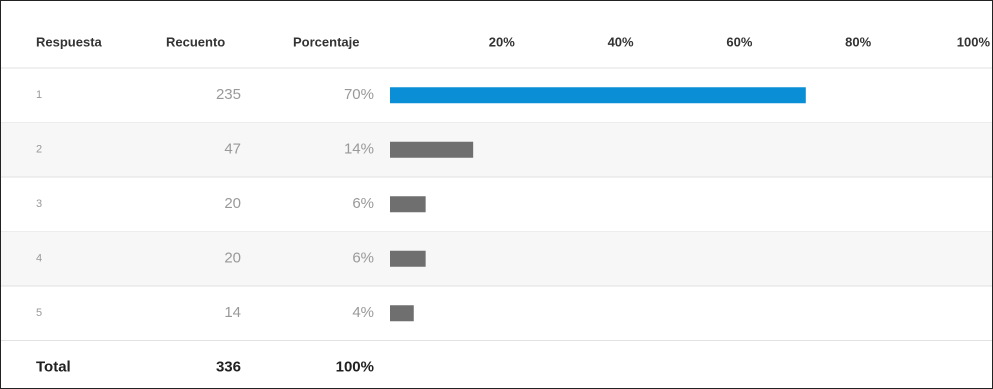 The height and width of the screenshot is (389, 993). Describe the element at coordinates (69, 41) in the screenshot. I see `column-header: Respuesta` at that location.